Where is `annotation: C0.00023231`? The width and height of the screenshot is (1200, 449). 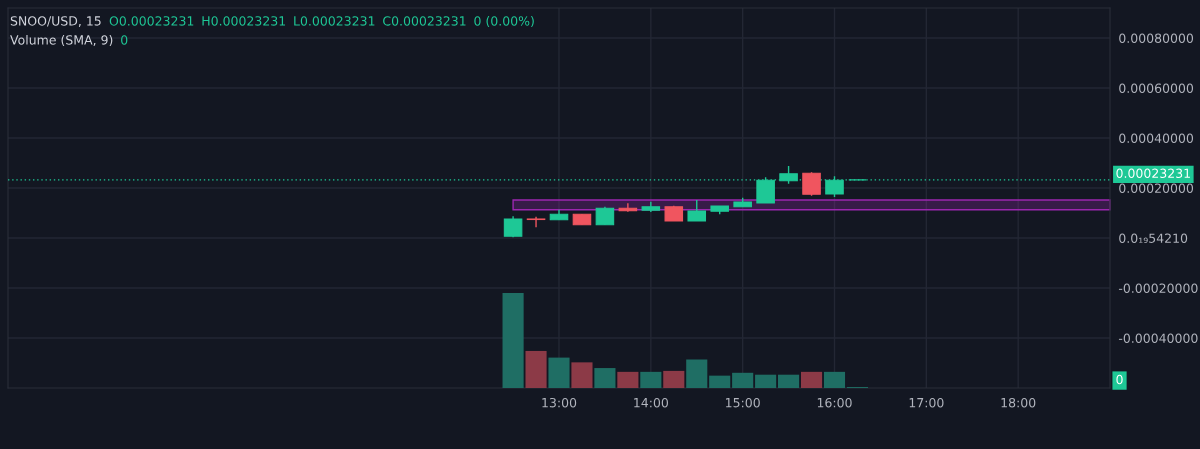
annotation: C0.00023231 is located at coordinates (424, 21).